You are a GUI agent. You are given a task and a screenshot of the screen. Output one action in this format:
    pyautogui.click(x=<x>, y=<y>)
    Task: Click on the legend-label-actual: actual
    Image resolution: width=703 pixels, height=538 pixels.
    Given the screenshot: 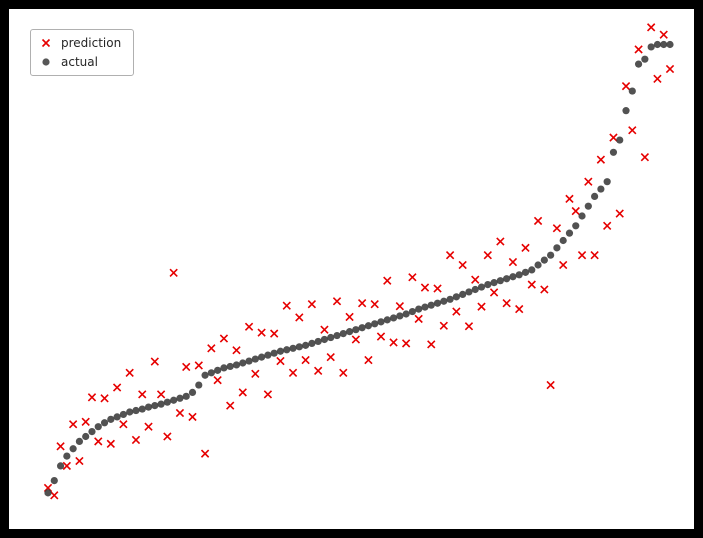 What is the action you would take?
    pyautogui.click(x=79, y=62)
    